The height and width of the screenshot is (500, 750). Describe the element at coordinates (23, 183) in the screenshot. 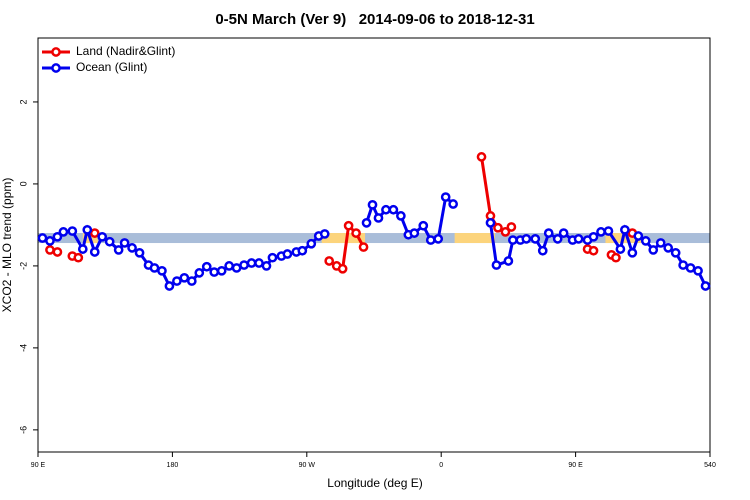

I see `y-tick-label: 0` at that location.